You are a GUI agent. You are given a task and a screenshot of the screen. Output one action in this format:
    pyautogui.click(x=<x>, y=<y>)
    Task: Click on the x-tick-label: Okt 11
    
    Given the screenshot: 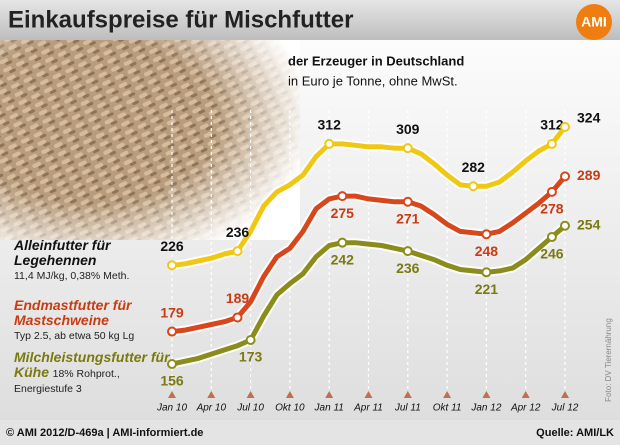 What is the action you would take?
    pyautogui.click(x=447, y=408)
    